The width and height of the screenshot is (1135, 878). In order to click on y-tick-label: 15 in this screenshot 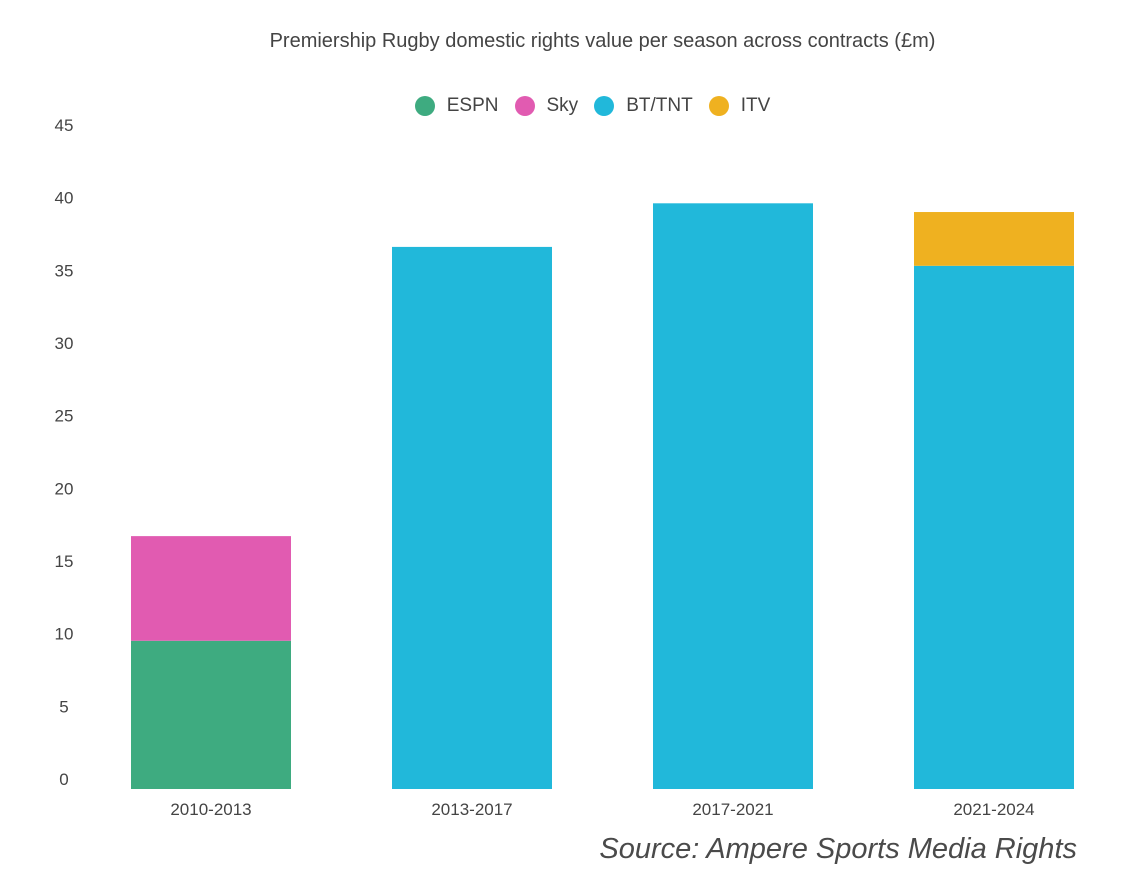, I will do `click(64, 561)`.